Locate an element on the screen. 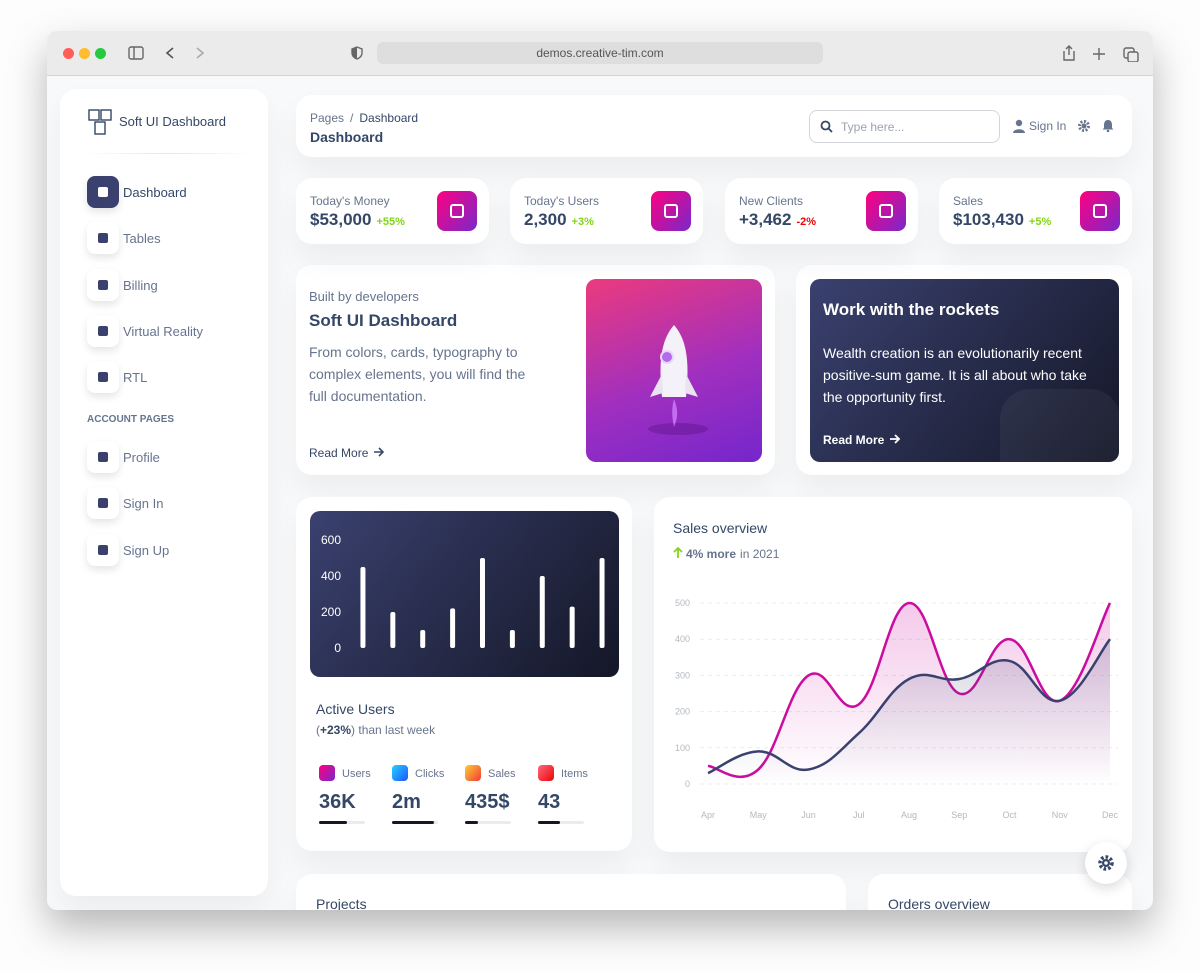  highlight: 4% more is located at coordinates (711, 554).